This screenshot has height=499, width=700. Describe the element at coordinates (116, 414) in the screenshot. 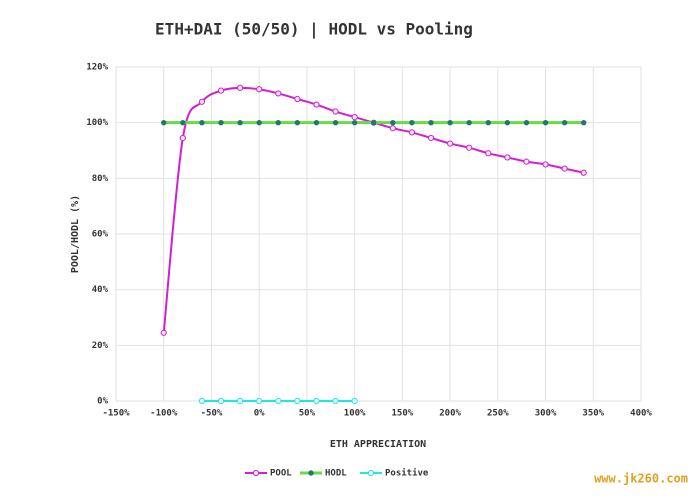

I see `x-tick-label: -150%` at that location.